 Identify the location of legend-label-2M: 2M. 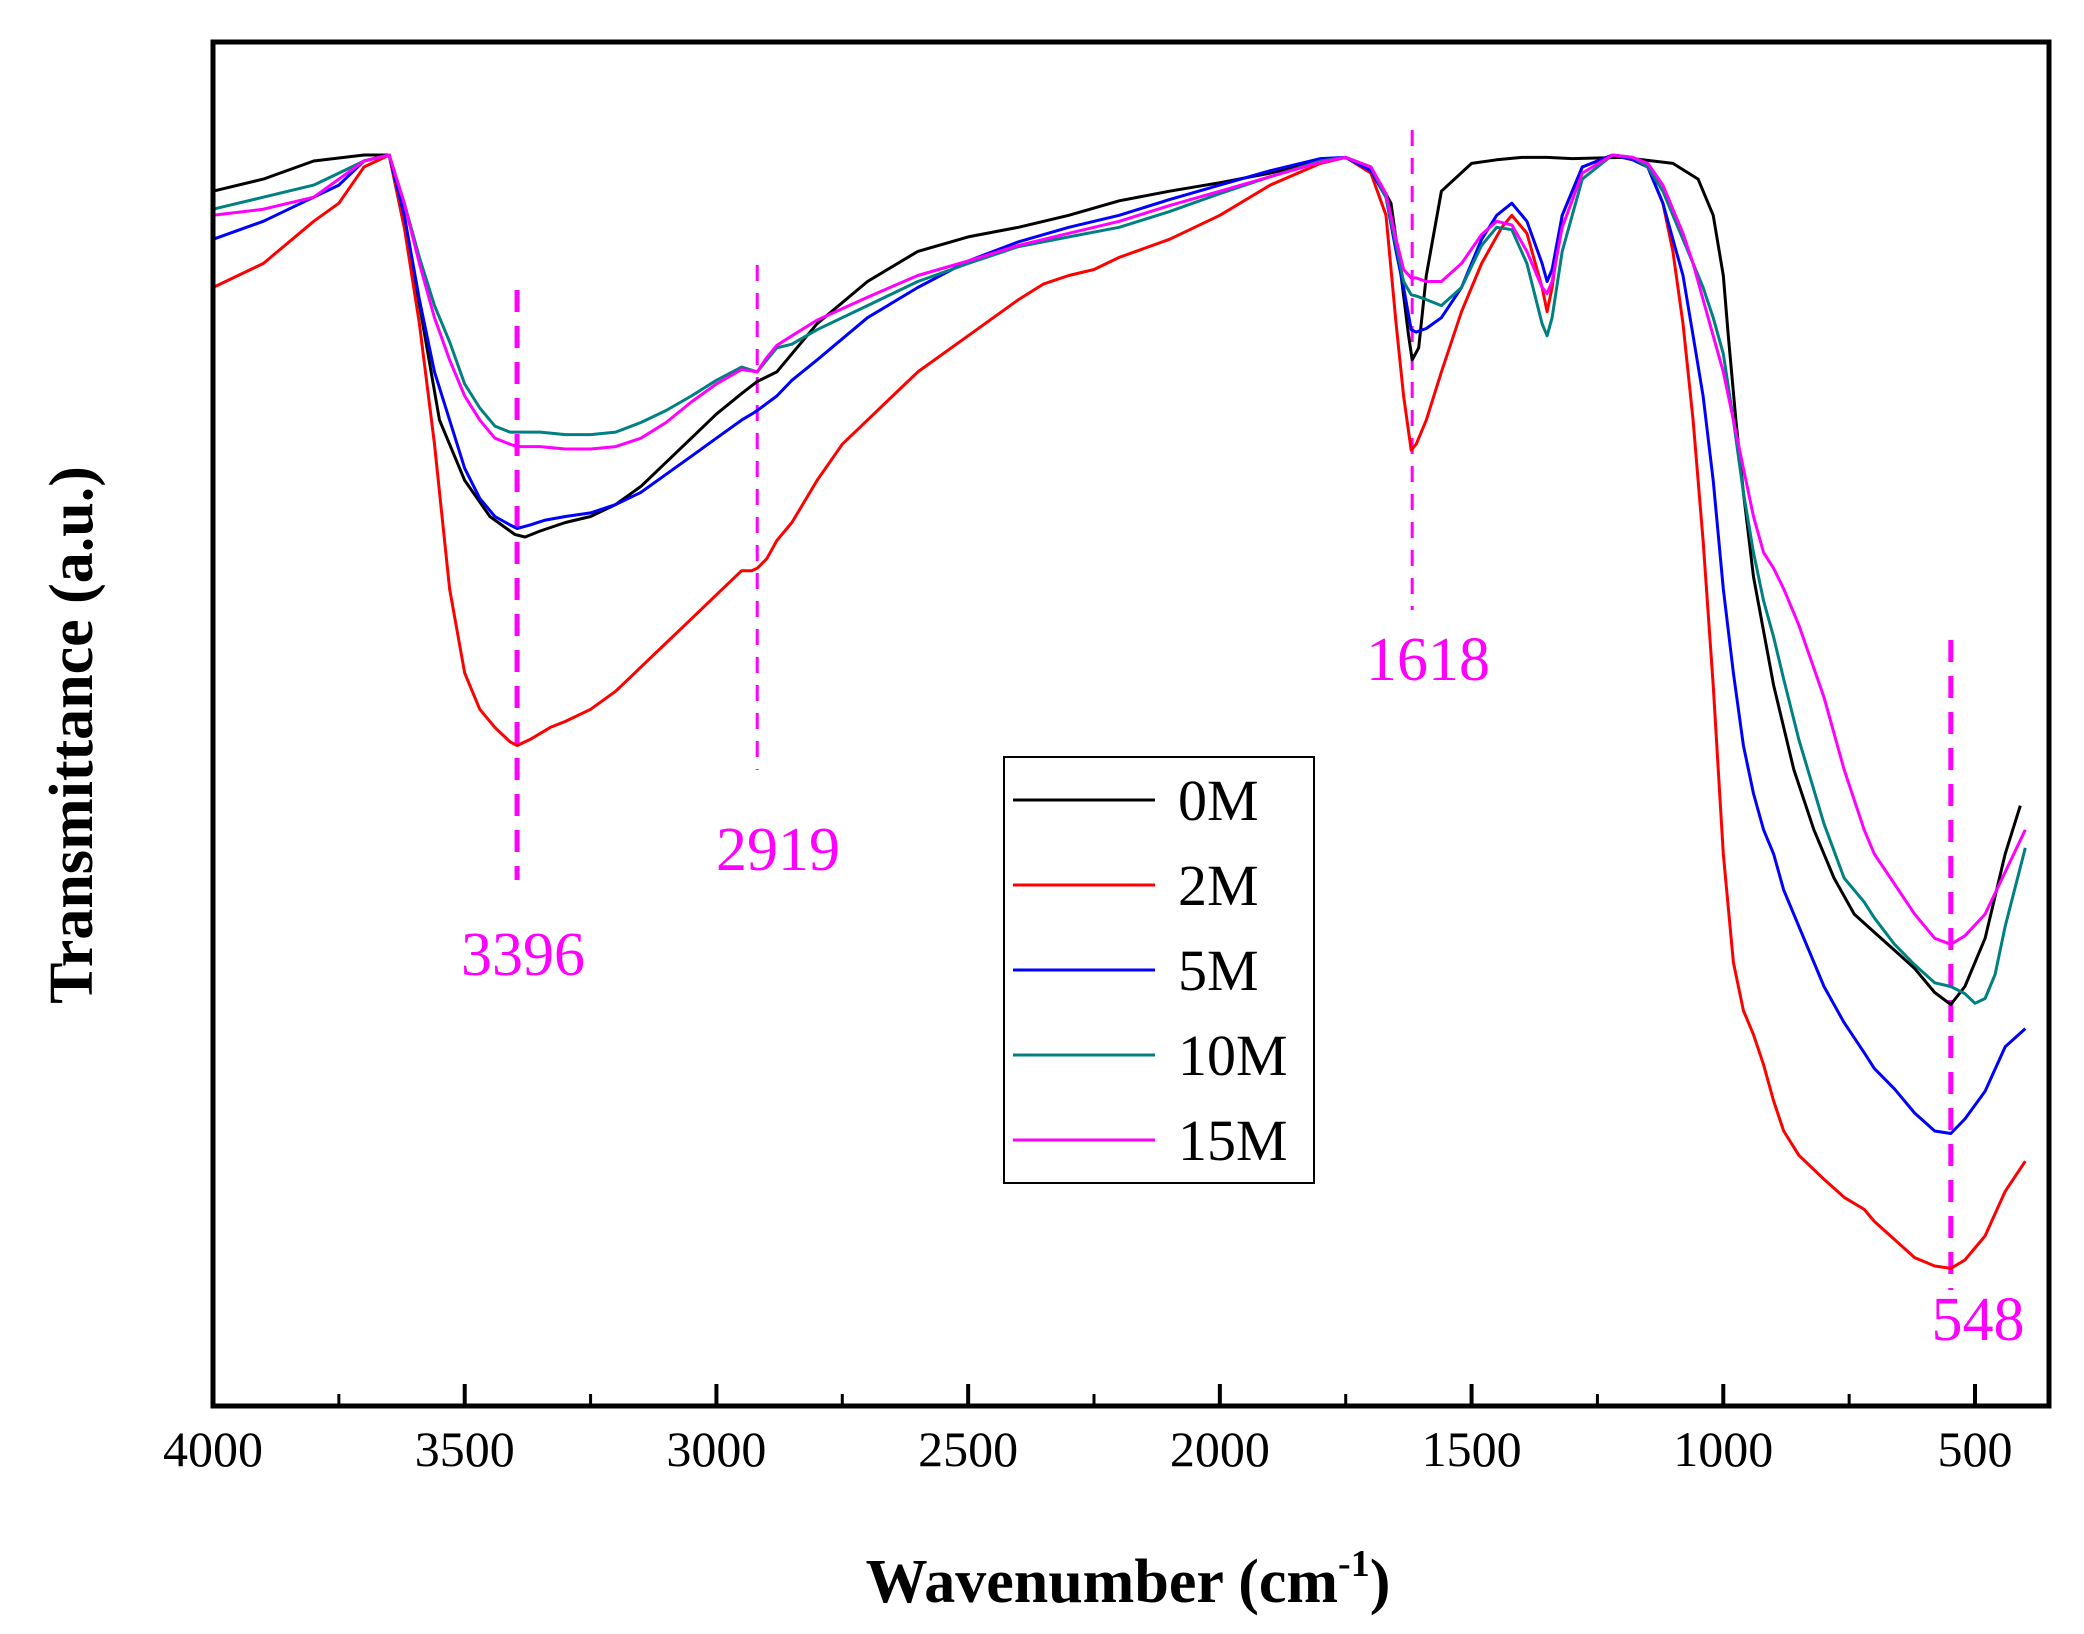
(1218, 885).